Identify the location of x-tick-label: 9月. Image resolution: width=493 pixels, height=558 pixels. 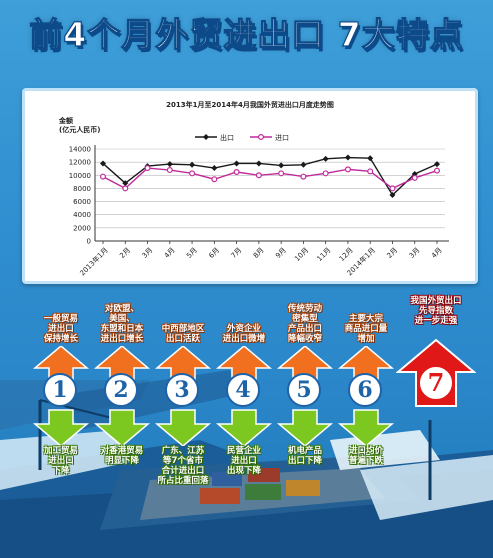
(281, 253).